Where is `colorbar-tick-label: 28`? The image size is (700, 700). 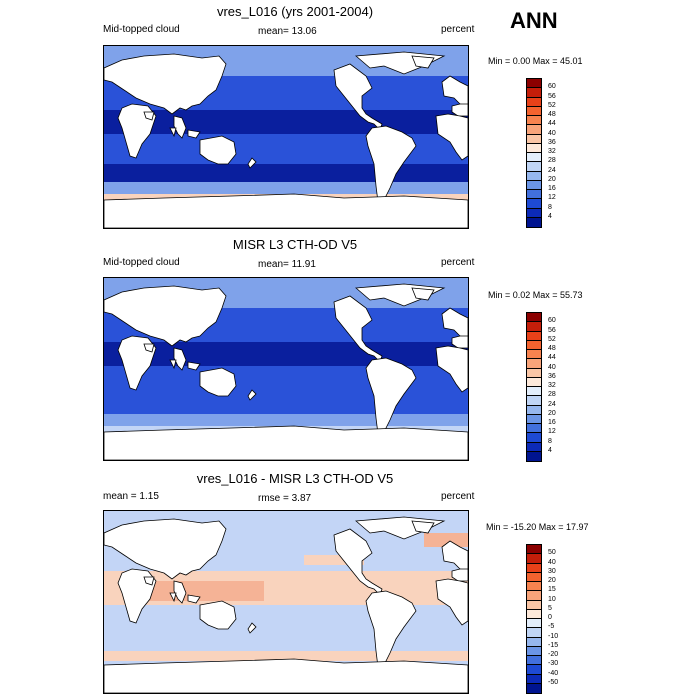
colorbar-tick-label: 28 is located at coordinates (552, 395).